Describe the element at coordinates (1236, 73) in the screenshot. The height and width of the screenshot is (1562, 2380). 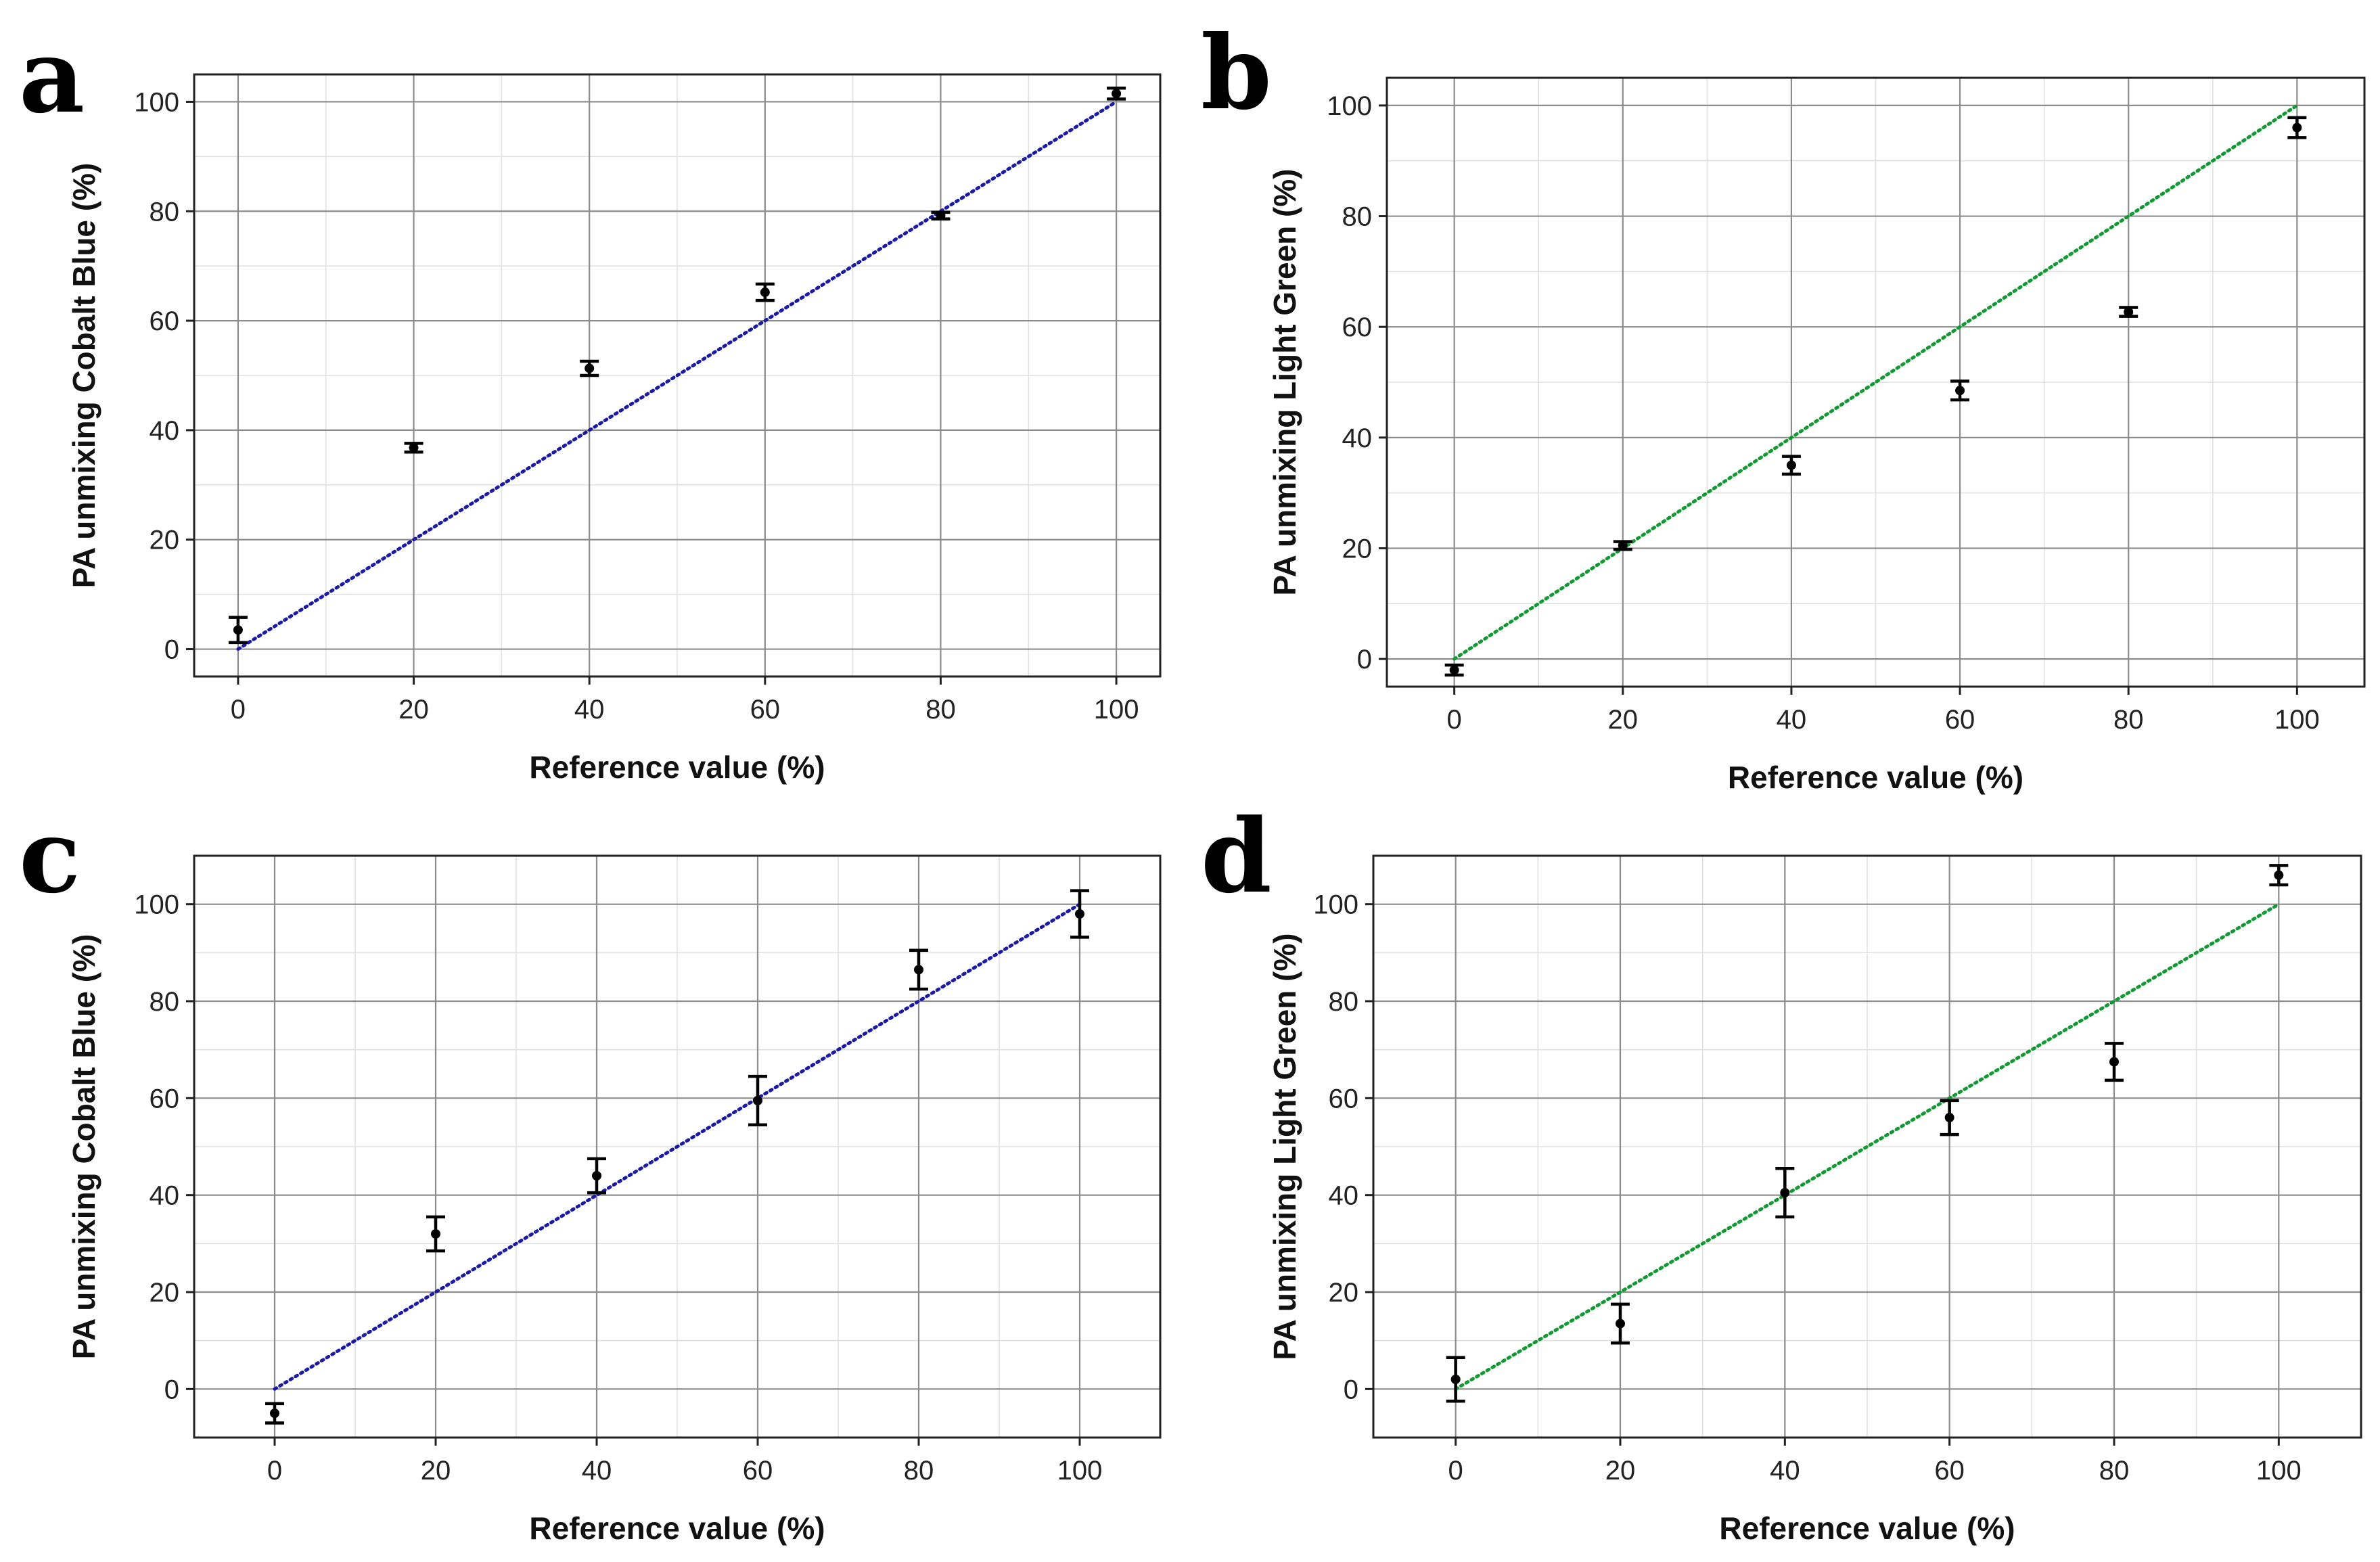
I see `panel-letter: b` at that location.